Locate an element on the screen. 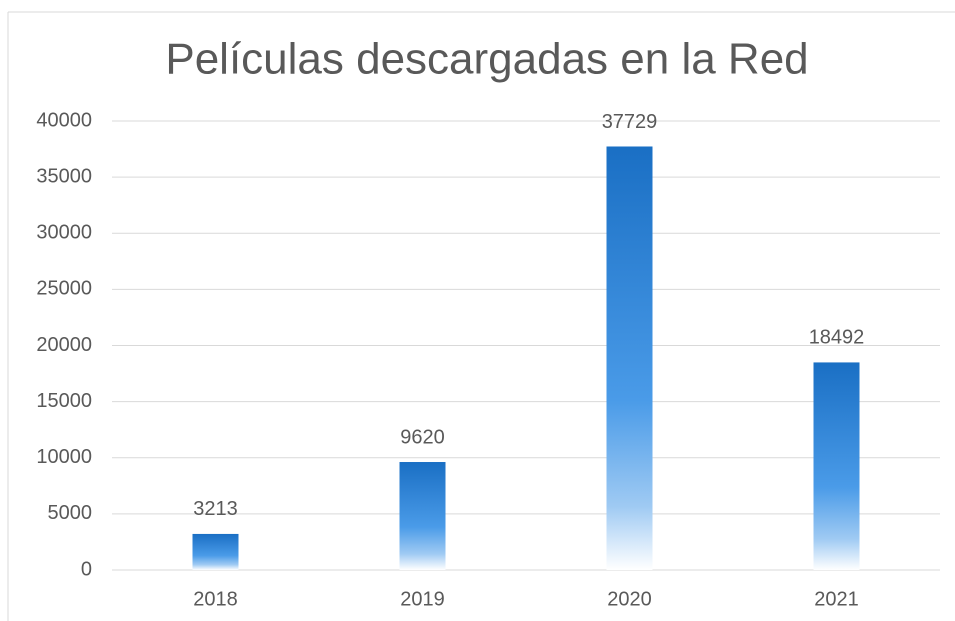  y-tick-label: 5000 is located at coordinates (70, 513).